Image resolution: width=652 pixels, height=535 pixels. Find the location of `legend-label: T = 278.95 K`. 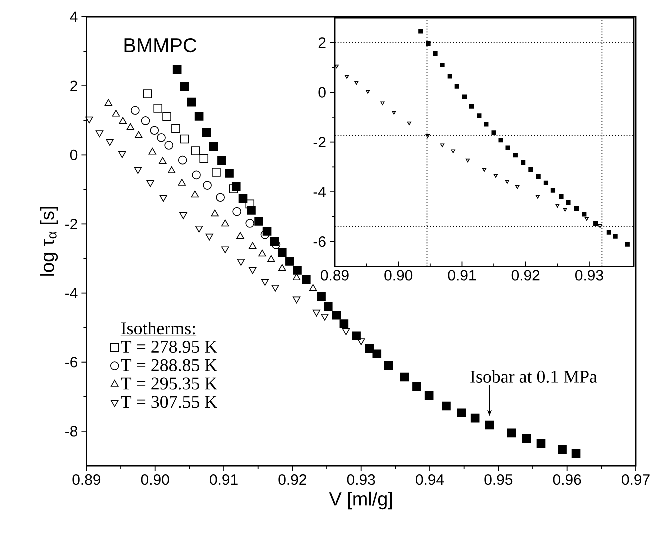

legend-label: T = 278.95 K is located at coordinates (169, 347).